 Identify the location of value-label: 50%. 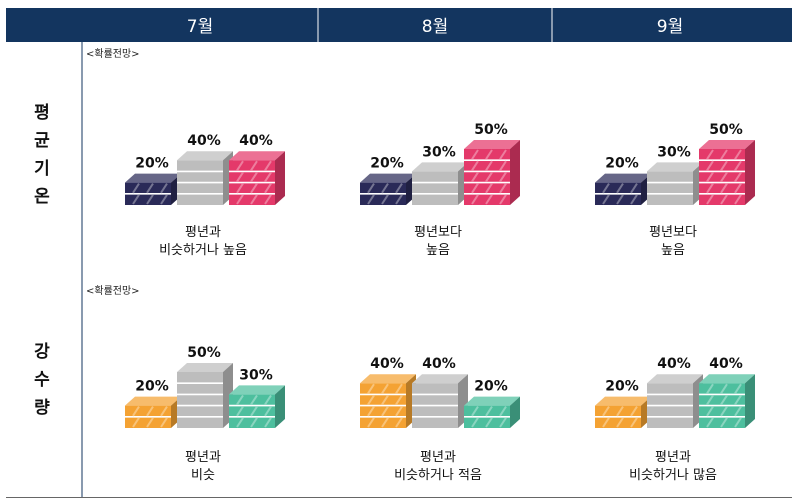
(204, 353).